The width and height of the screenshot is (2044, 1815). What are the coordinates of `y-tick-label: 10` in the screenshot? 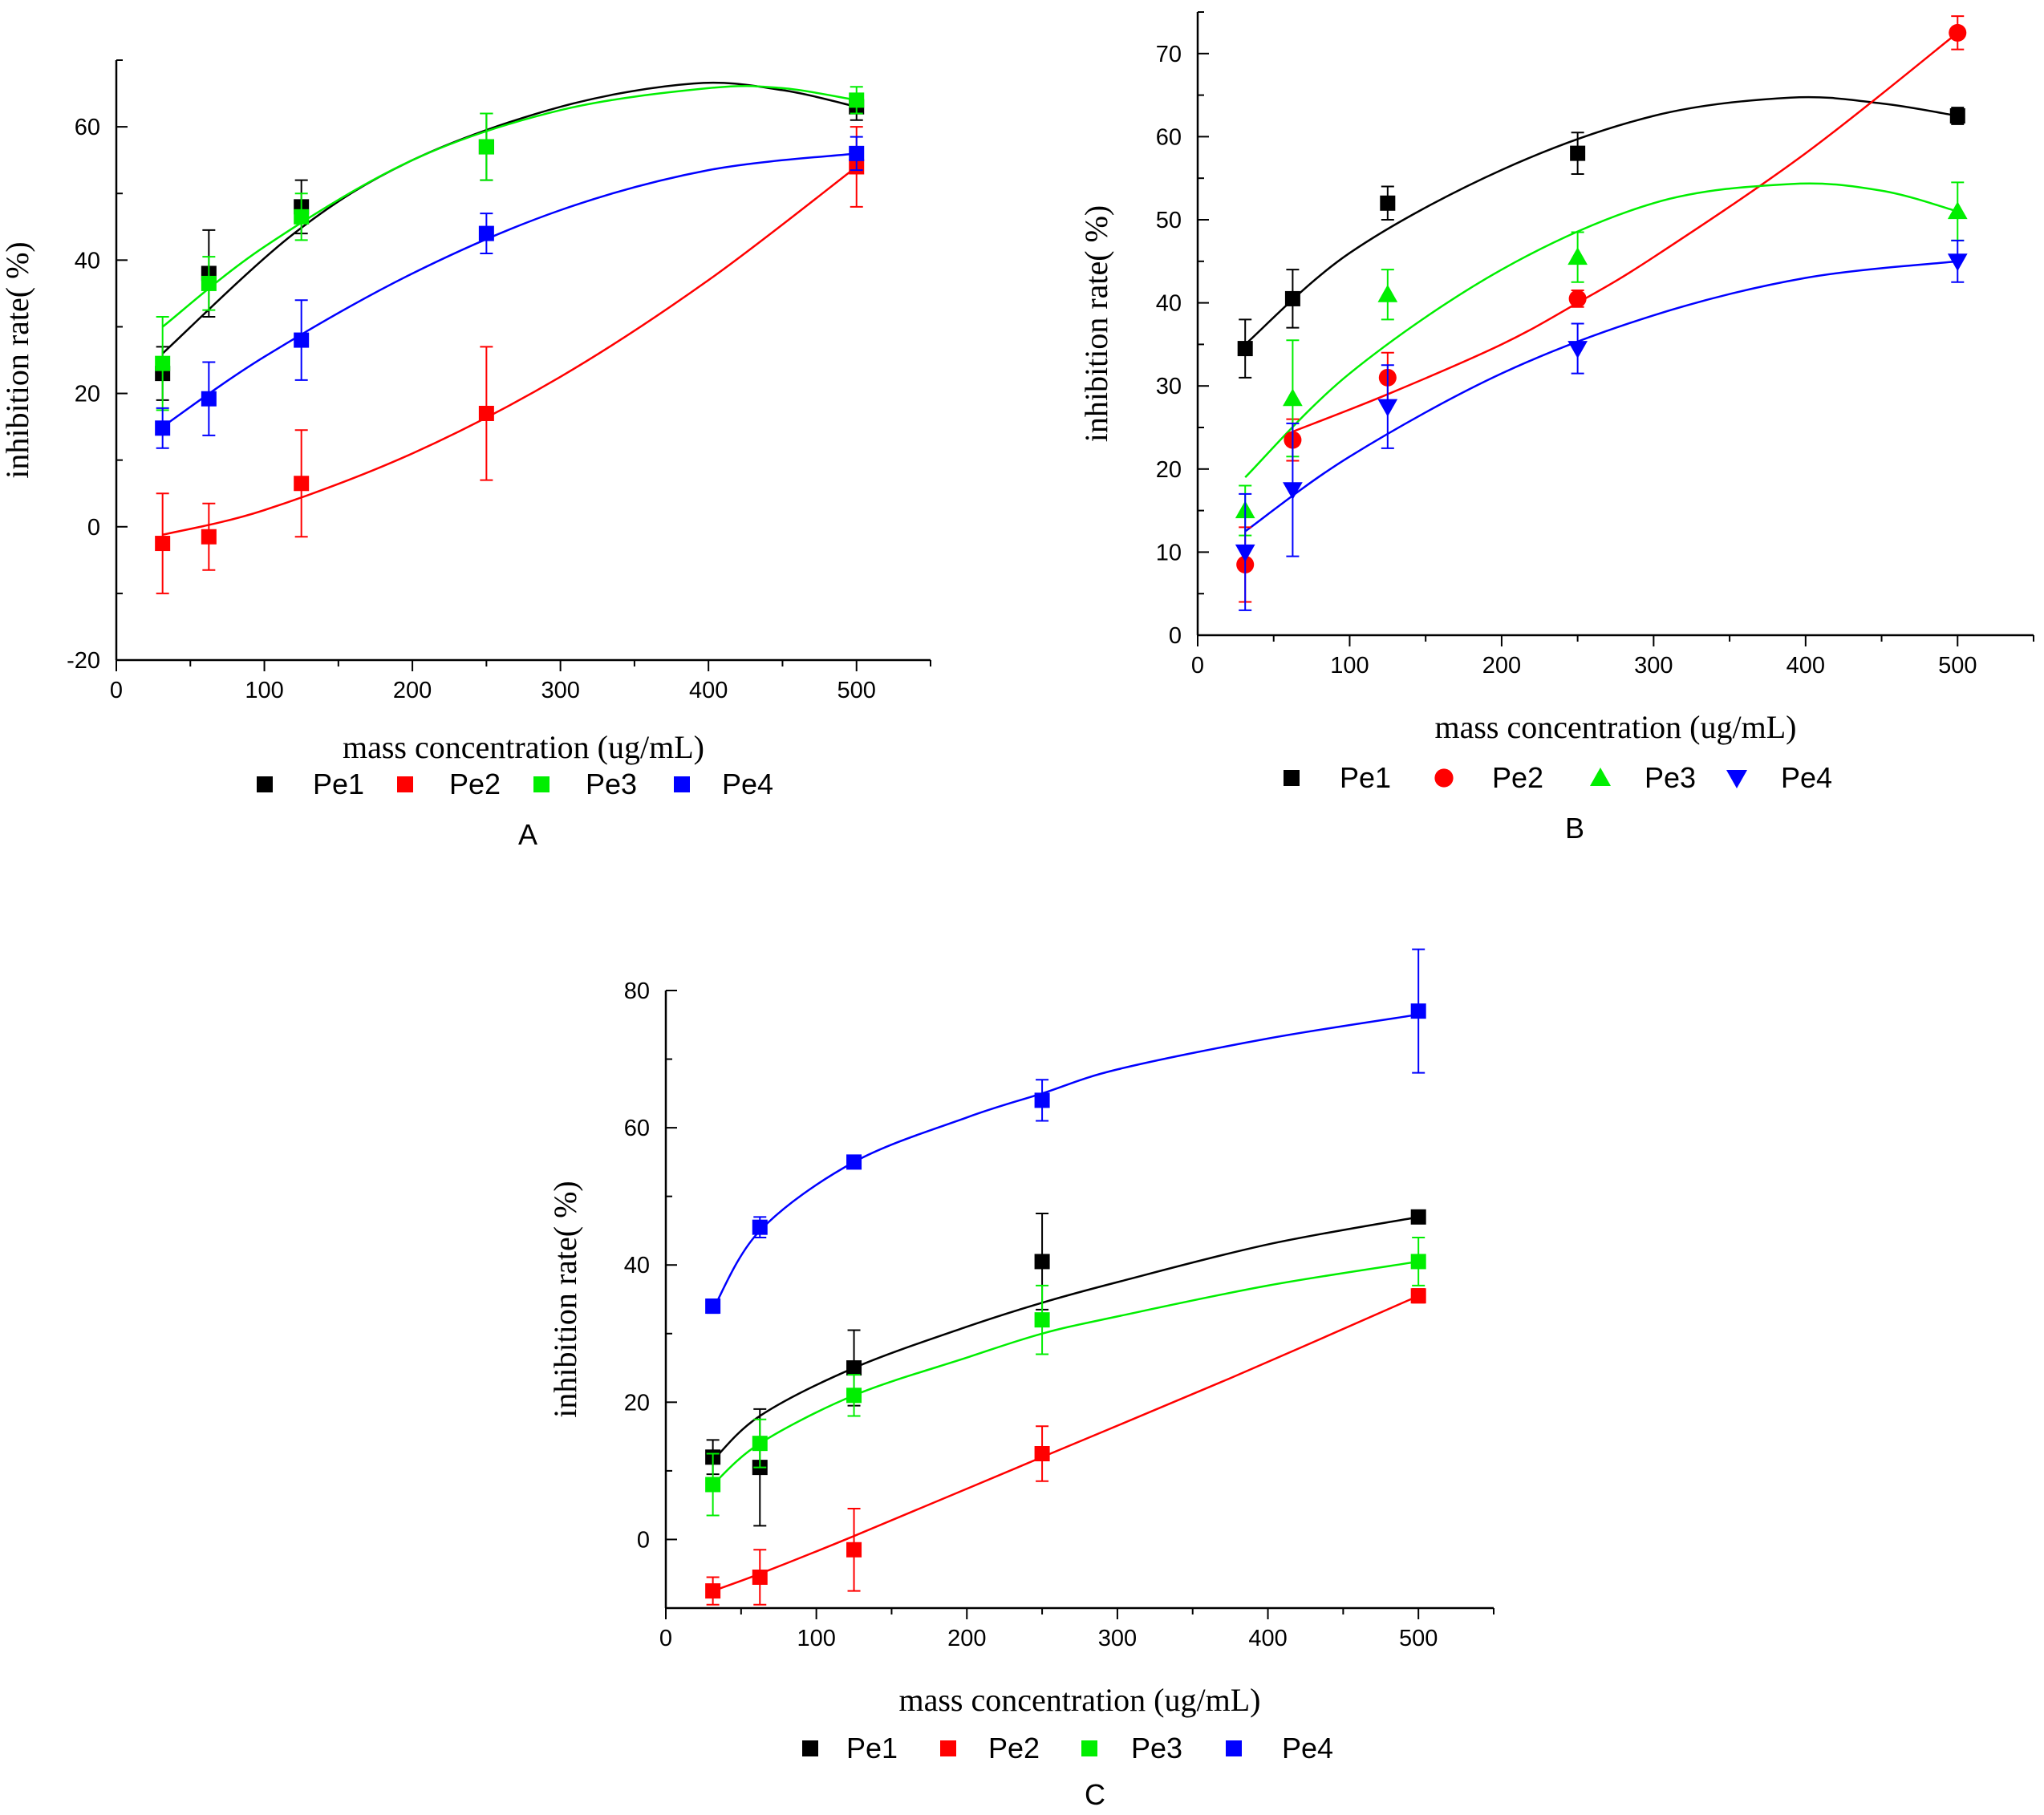 It's located at (1169, 552).